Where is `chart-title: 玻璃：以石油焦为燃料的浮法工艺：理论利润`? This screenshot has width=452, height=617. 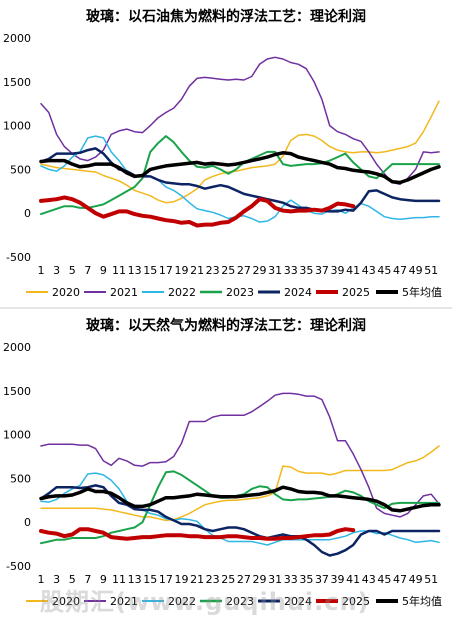 chart-title: 玻璃：以石油焦为燃料的浮法工艺：理论利润 is located at coordinates (226, 17).